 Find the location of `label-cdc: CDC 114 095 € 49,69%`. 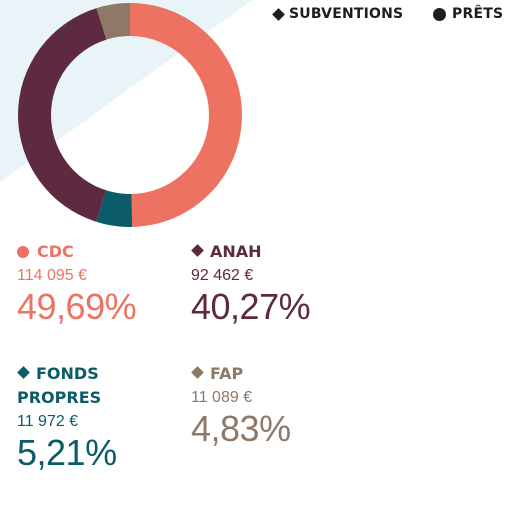

label-cdc: CDC 114 095 € 49,69% is located at coordinates (77, 283).